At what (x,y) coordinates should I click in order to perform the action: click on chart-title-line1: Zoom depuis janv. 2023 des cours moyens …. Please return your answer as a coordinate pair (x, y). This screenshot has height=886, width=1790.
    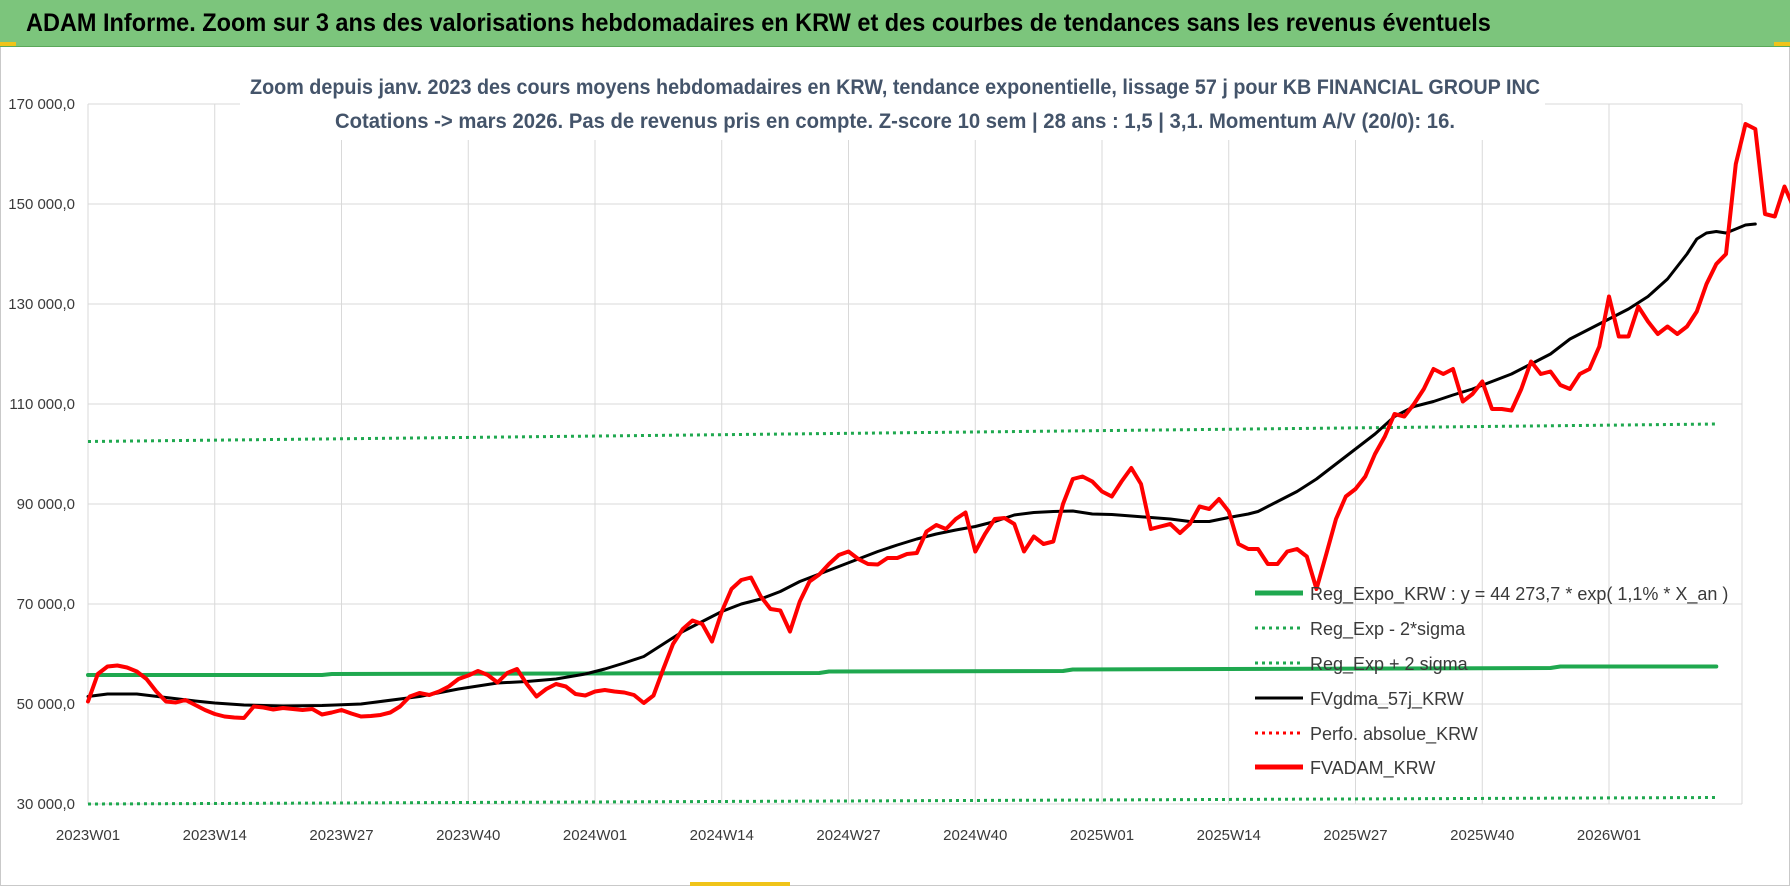
    Looking at the image, I should click on (895, 87).